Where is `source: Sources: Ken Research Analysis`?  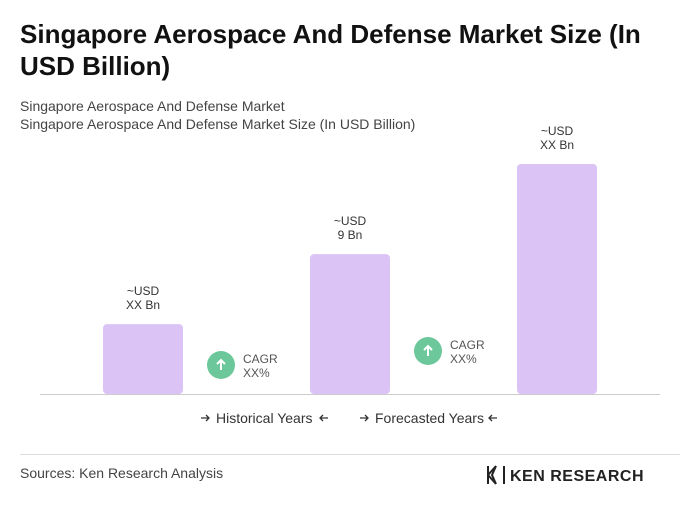
source: Sources: Ken Research Analysis is located at coordinates (121, 473).